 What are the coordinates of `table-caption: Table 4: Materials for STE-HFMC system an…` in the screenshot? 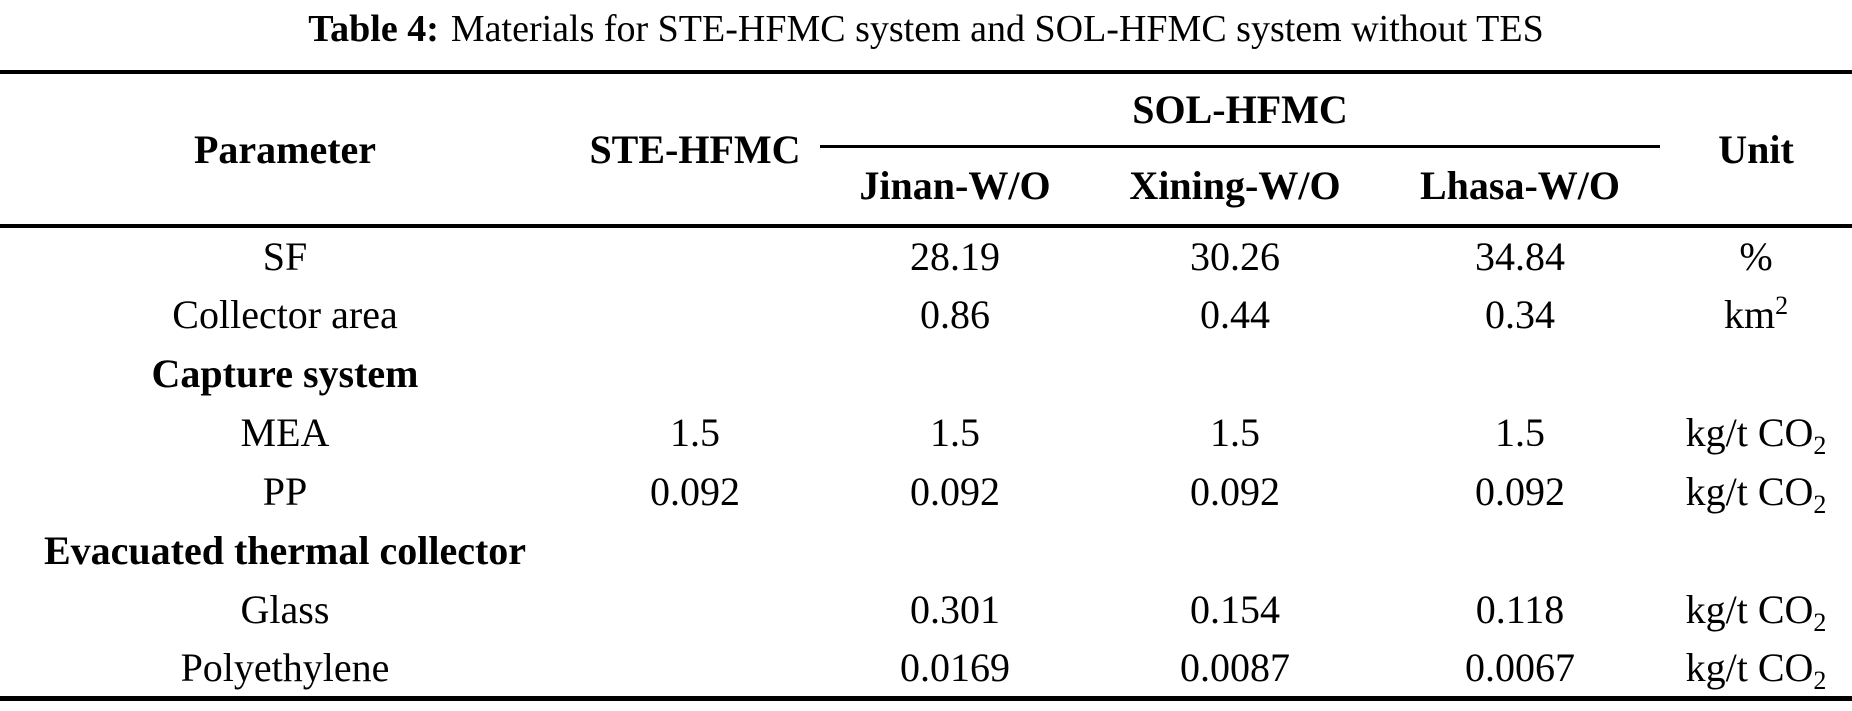 It's located at (926, 29).